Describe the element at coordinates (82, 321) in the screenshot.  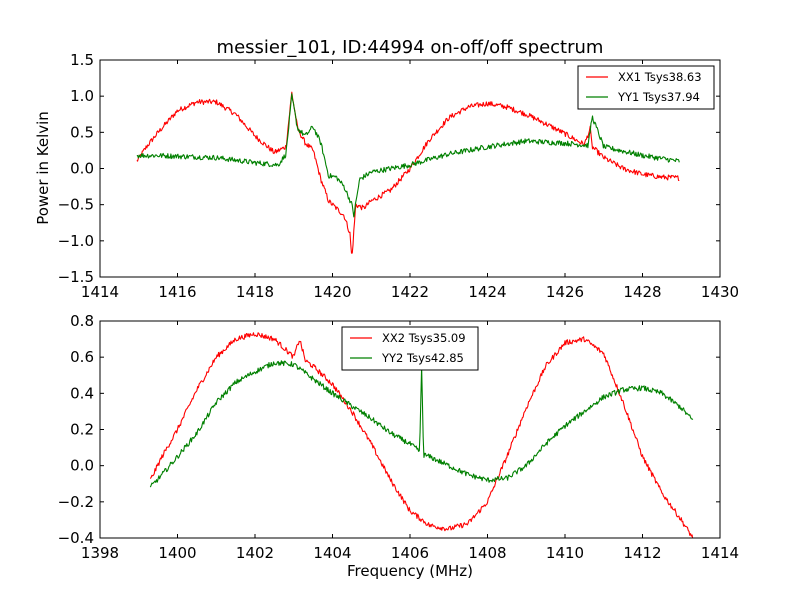
I see `y-tick-label: 0.8` at that location.